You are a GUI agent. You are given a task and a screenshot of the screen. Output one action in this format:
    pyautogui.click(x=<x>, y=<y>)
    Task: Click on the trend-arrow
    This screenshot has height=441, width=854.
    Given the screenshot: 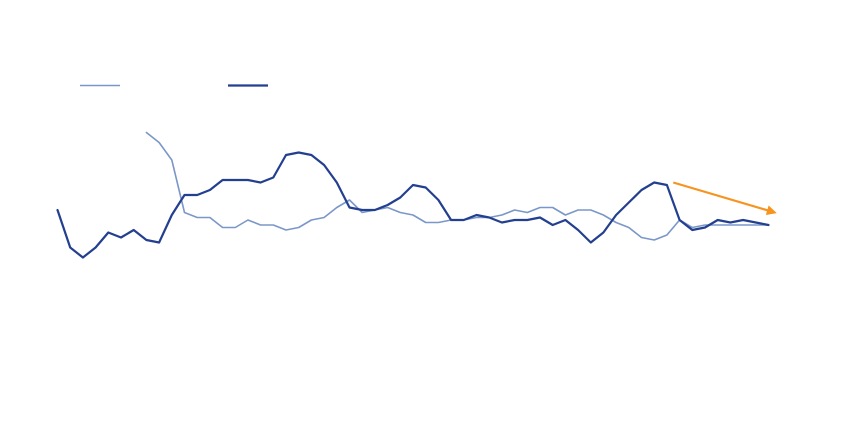 What is the action you would take?
    pyautogui.click(x=724, y=198)
    